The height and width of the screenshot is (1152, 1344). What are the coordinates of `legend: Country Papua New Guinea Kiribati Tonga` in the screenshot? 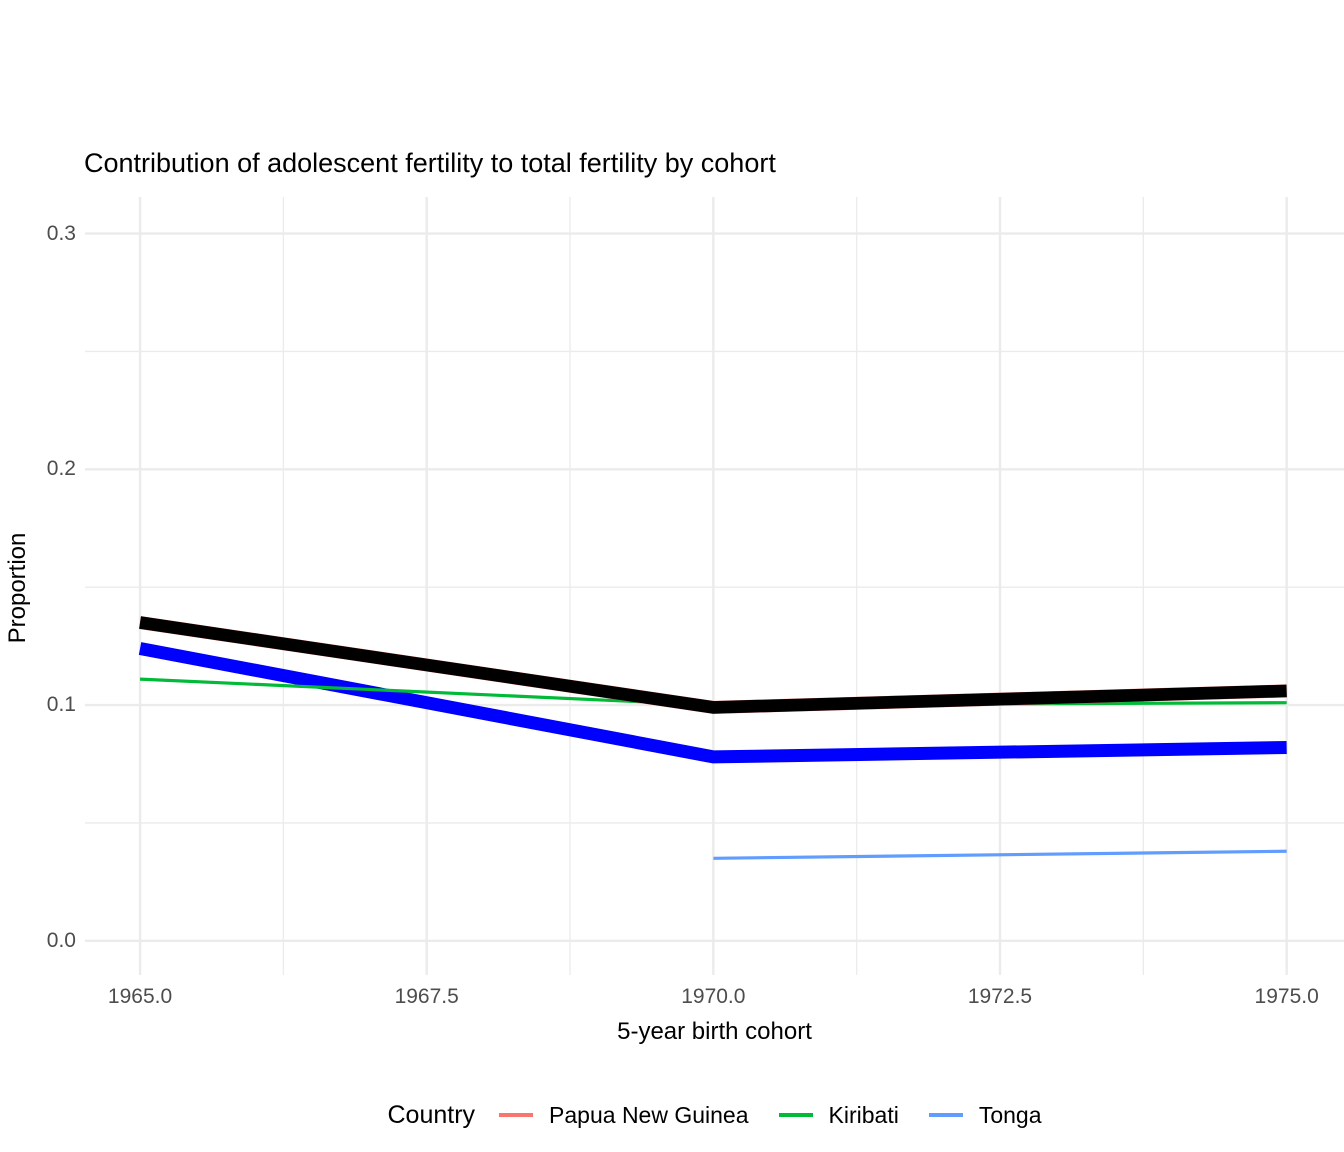 It's located at (714, 1115).